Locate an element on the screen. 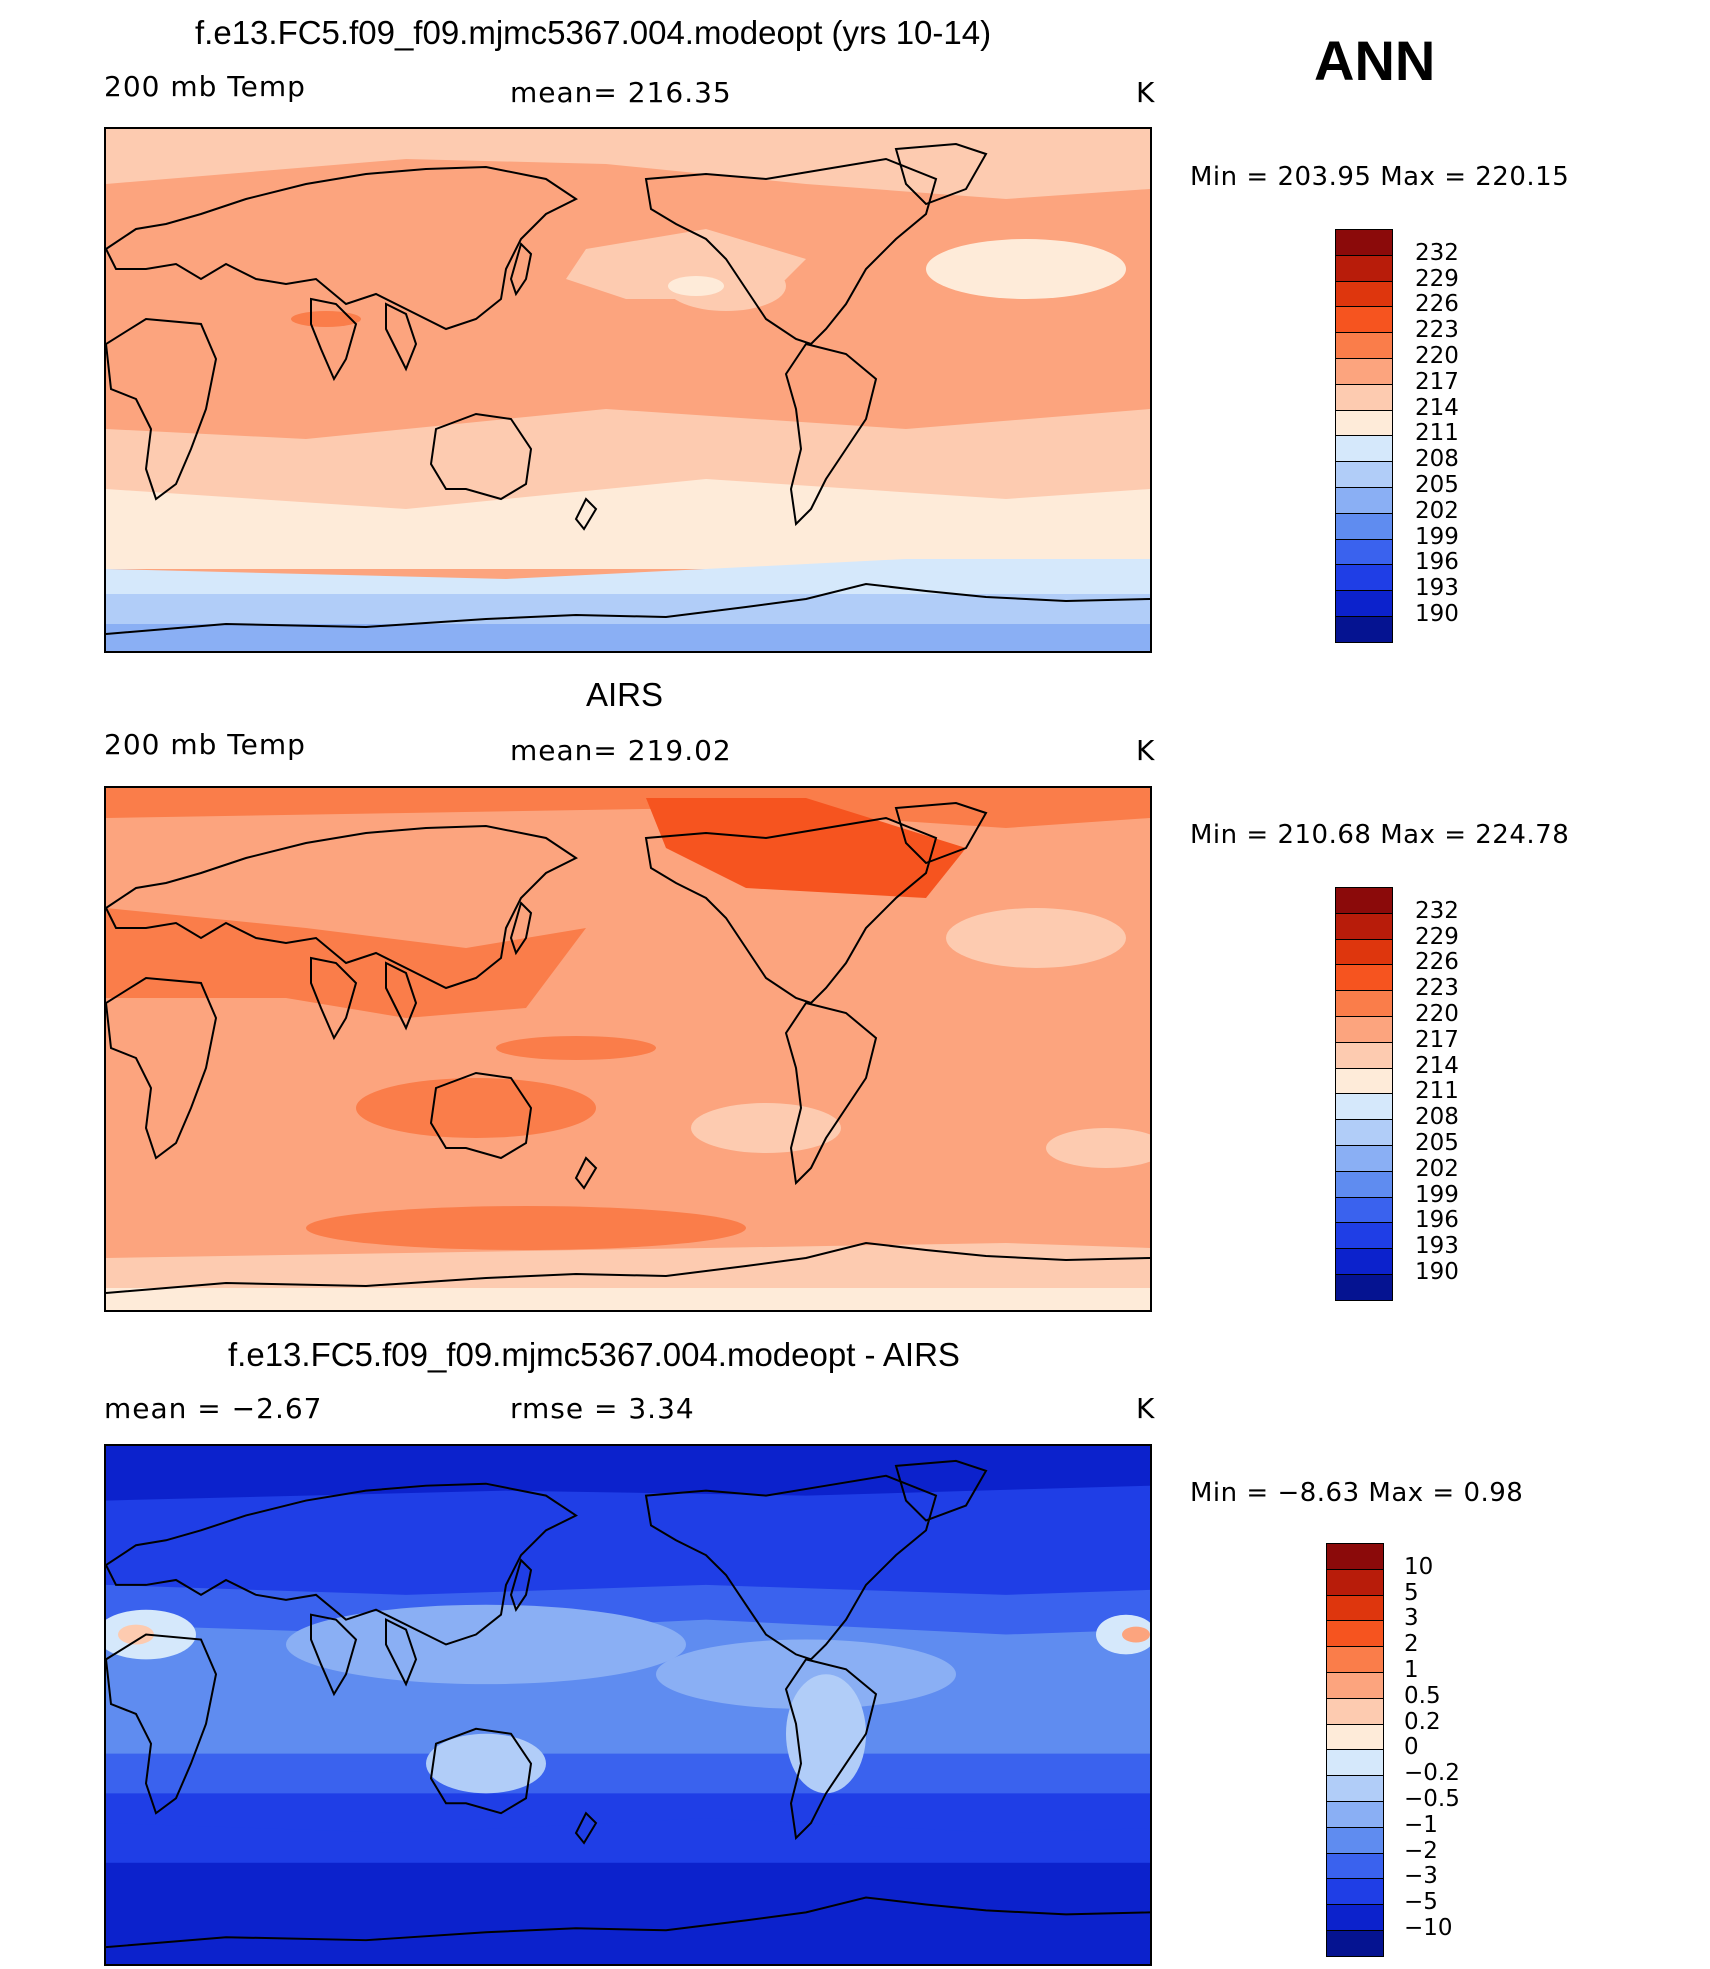 The width and height of the screenshot is (1710, 1969). colorbar-tick-label: 0.5 is located at coordinates (1422, 1695).